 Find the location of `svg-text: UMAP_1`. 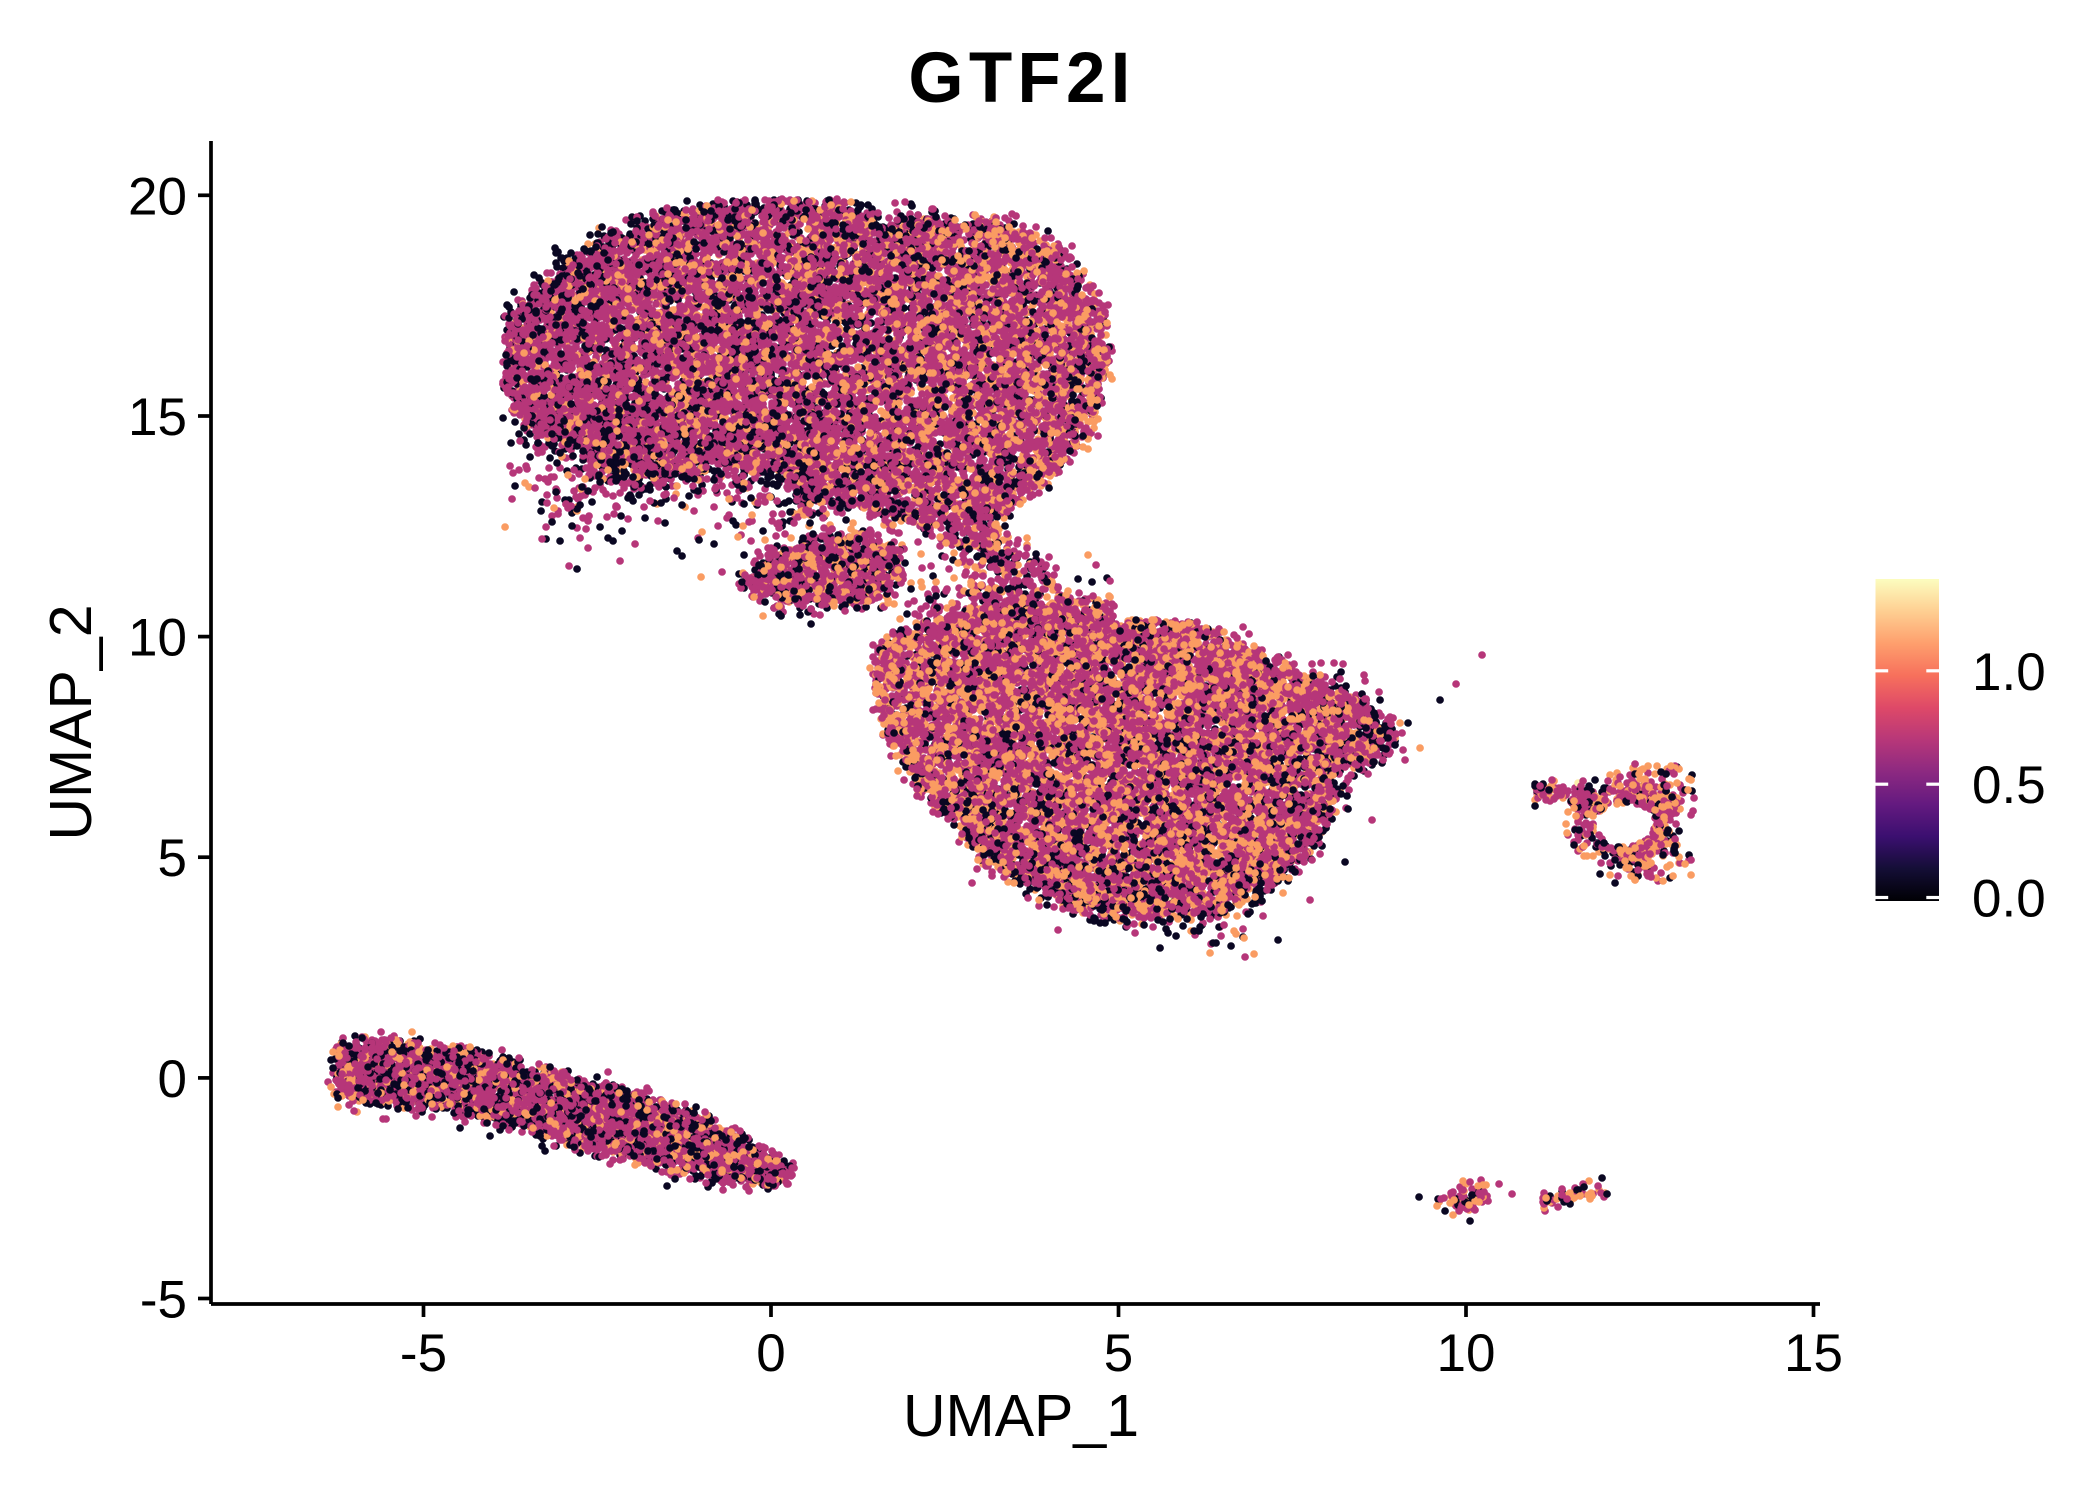

svg-text: UMAP_1 is located at coordinates (1021, 1416).